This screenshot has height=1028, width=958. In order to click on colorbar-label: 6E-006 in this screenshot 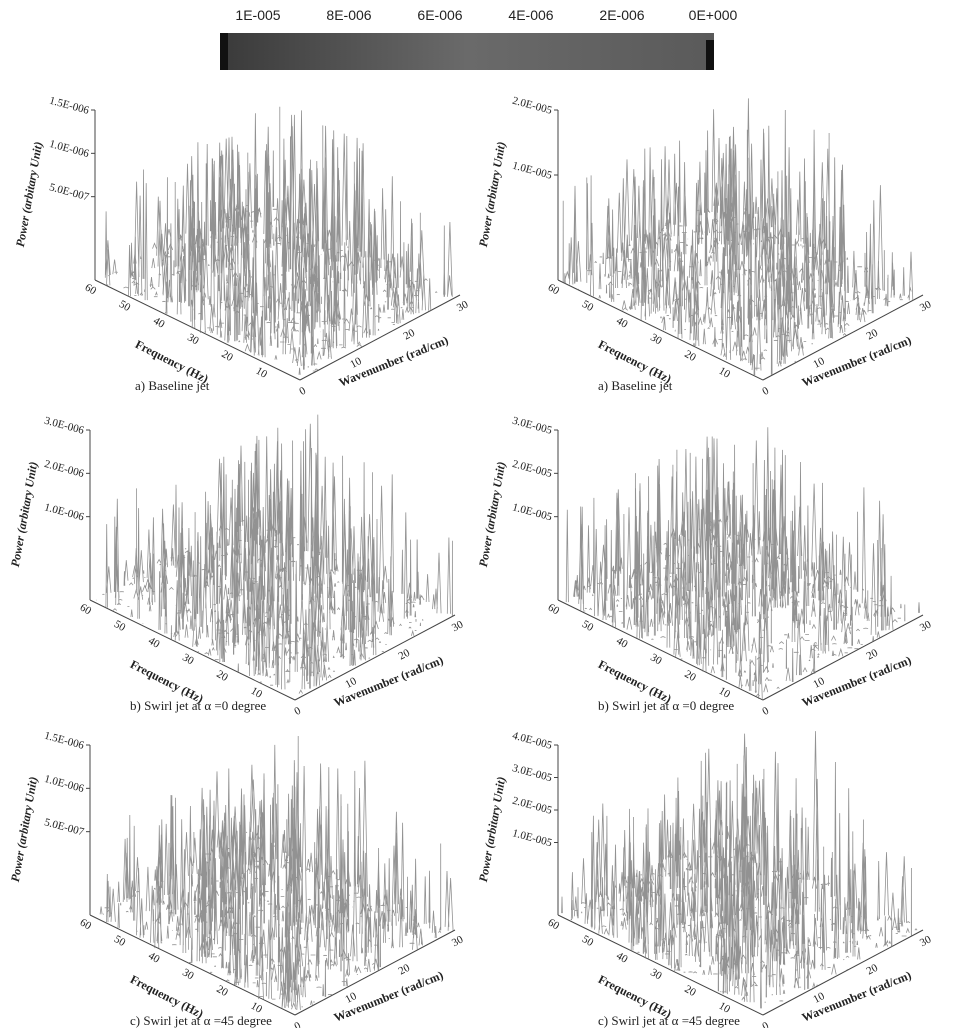, I will do `click(439, 15)`.